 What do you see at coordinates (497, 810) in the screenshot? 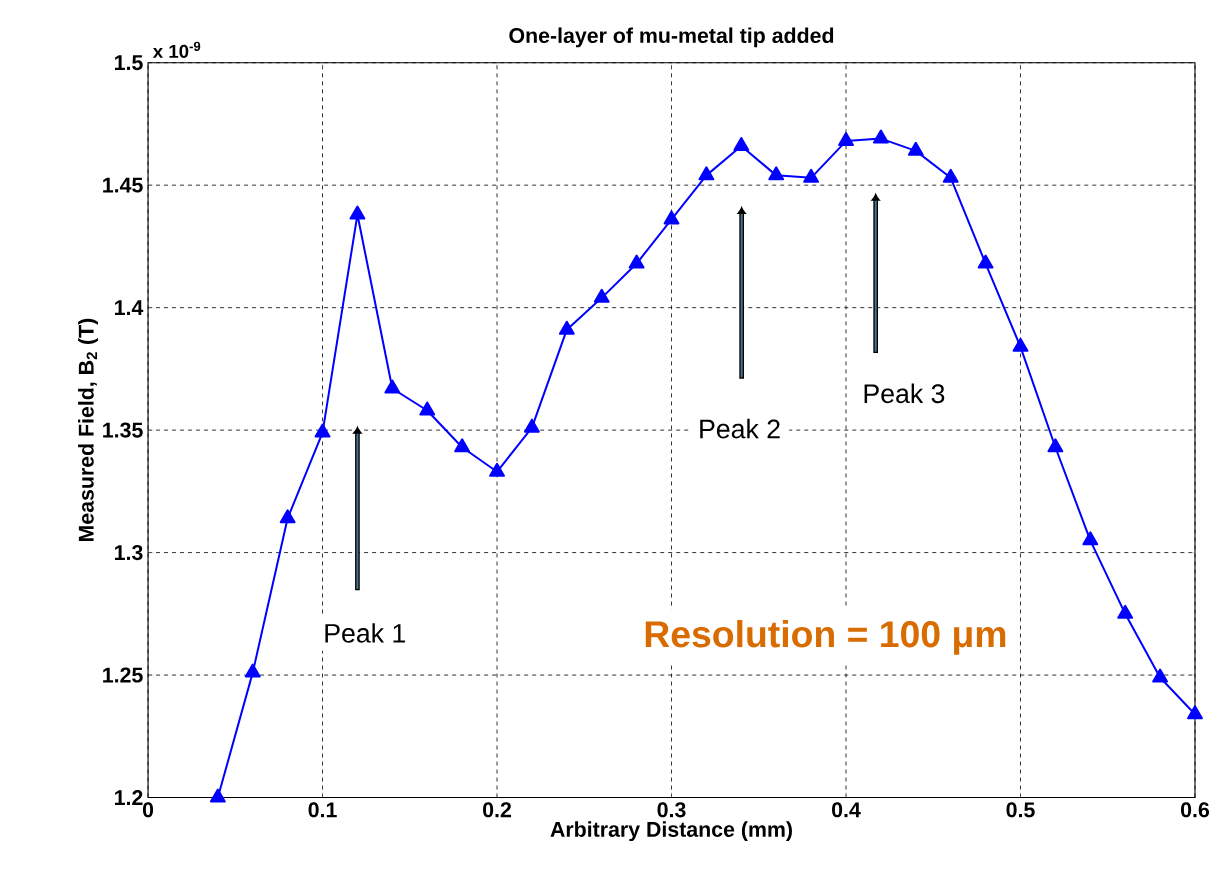
I see `x-tick-label: 0.2` at bounding box center [497, 810].